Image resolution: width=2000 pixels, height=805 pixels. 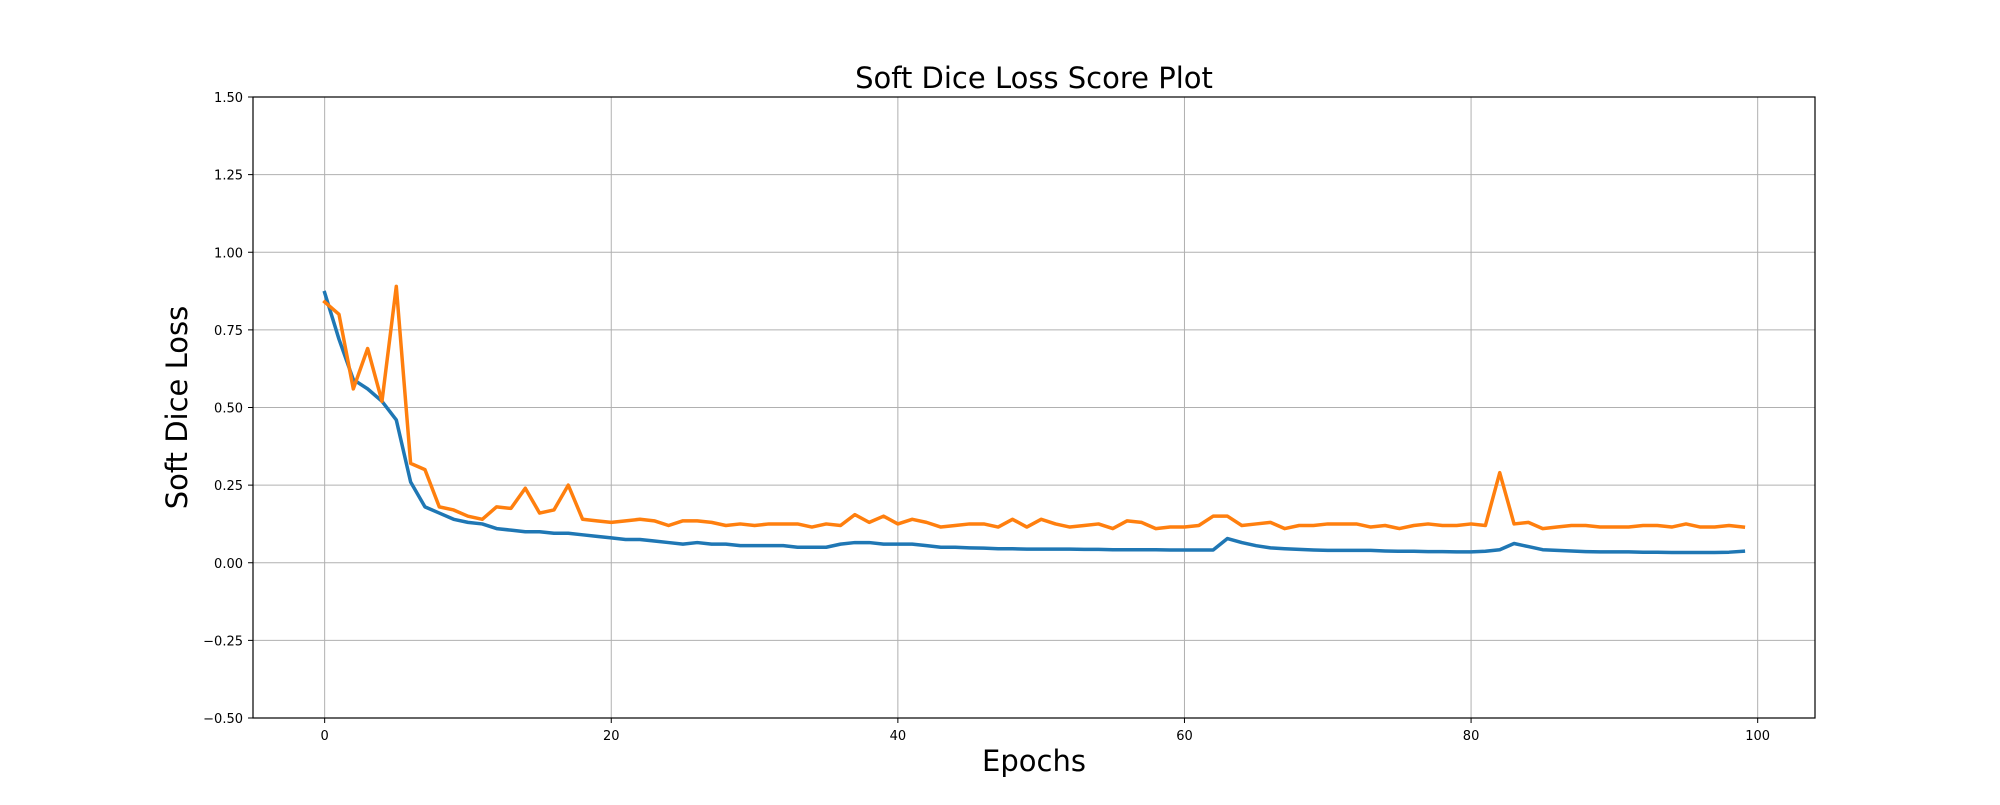 What do you see at coordinates (177, 407) in the screenshot?
I see `y-axis-label: Soft Dice Loss` at bounding box center [177, 407].